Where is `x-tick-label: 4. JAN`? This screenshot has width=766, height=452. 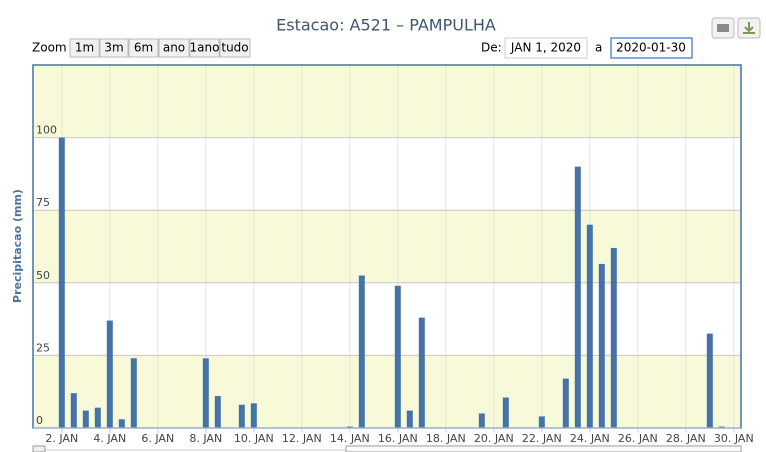
x-tick-label: 4. JAN is located at coordinates (109, 438).